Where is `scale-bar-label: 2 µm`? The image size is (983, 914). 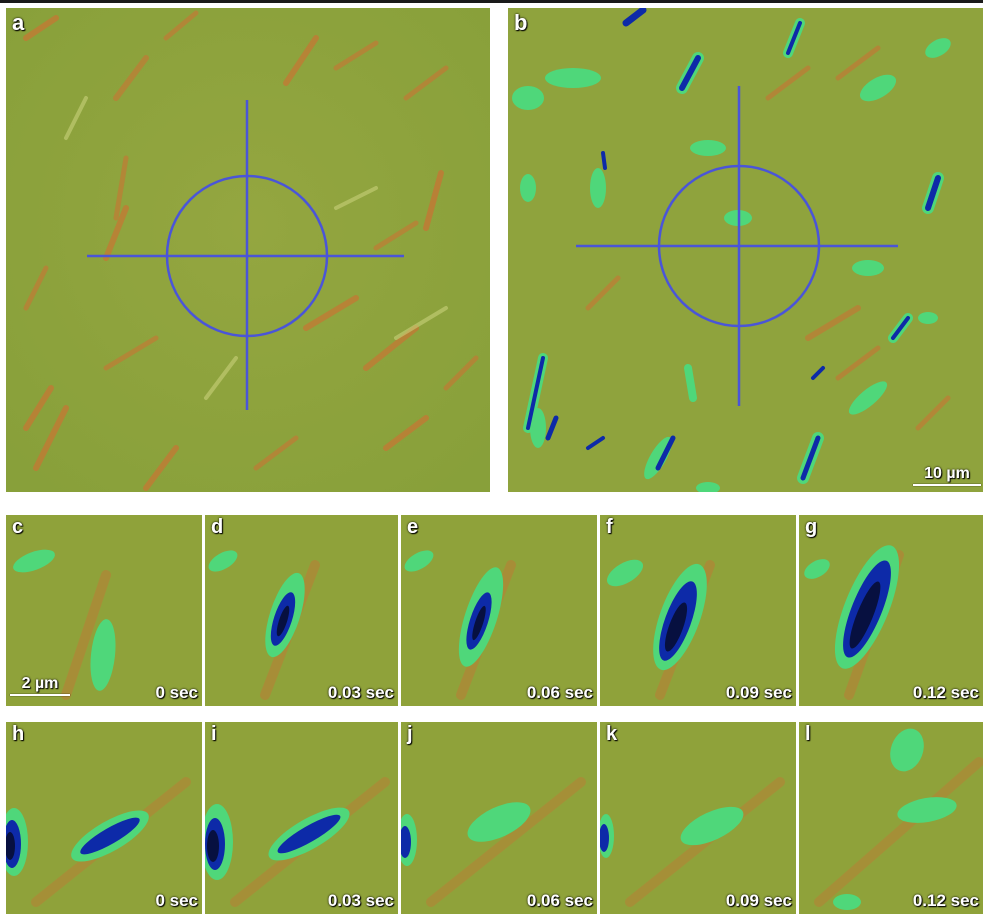 scale-bar-label: 2 µm is located at coordinates (40, 683).